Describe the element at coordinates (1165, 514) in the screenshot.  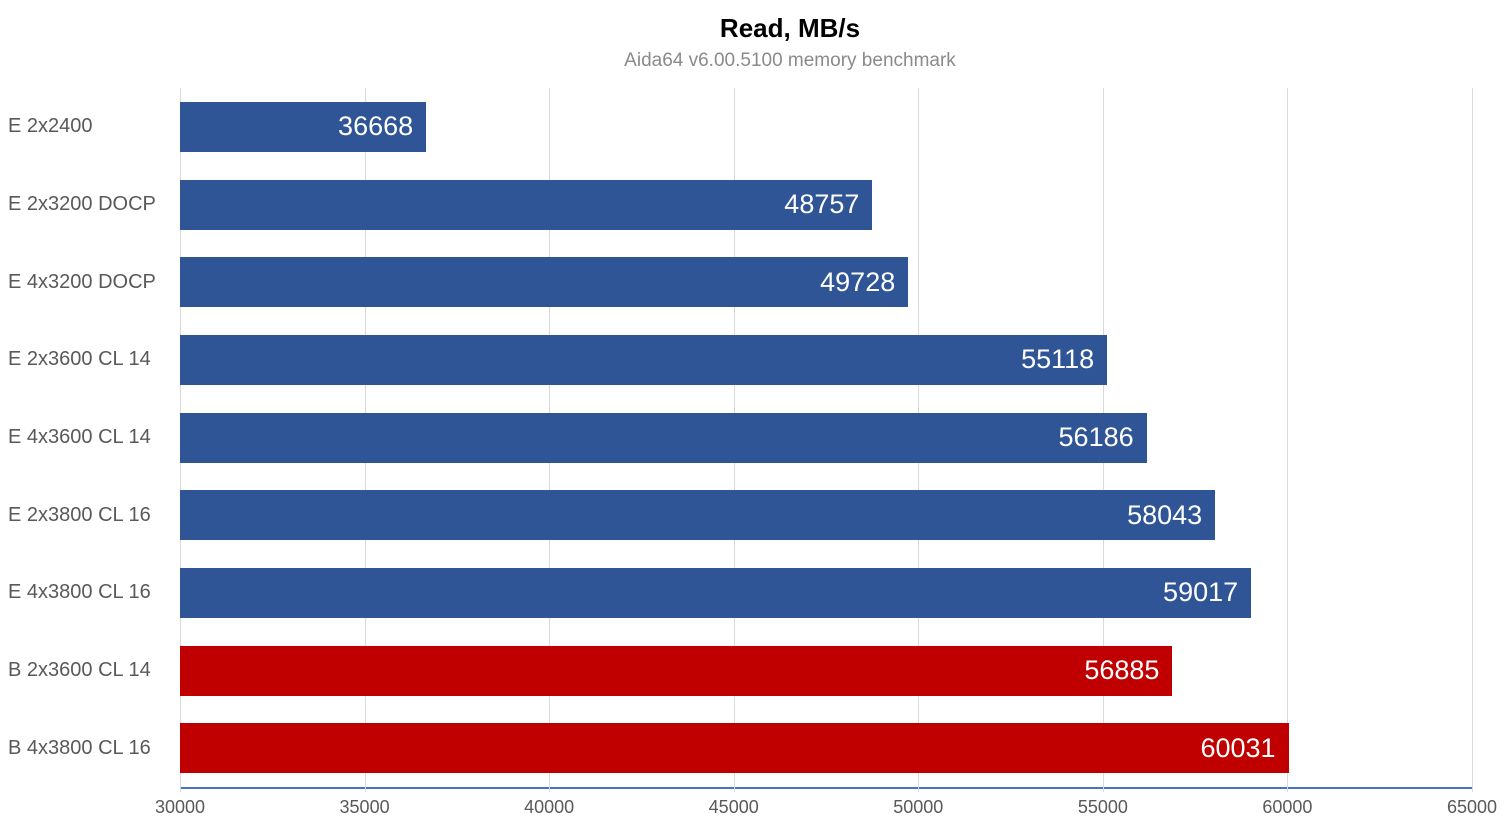
I see `bar-value-label: 58043` at that location.